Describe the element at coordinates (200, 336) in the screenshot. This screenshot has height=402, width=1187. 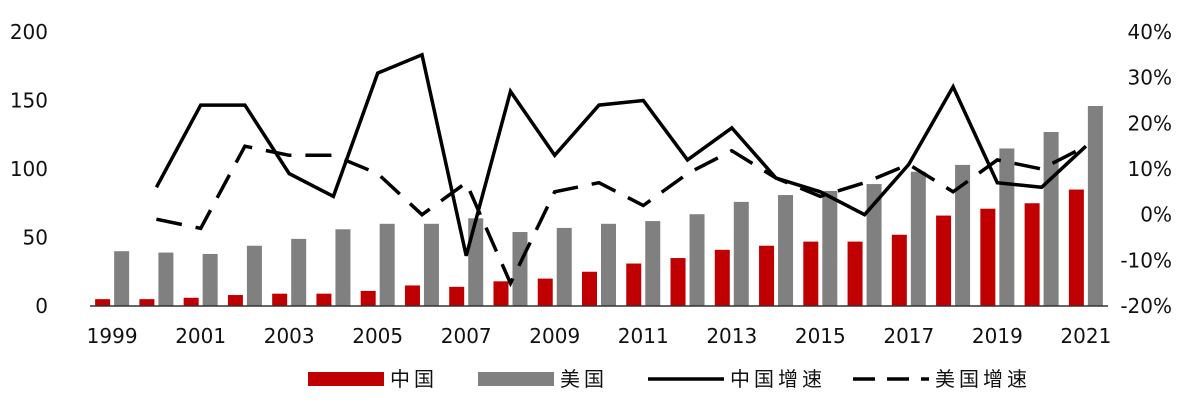
I see `x-tick-label: 2001` at that location.